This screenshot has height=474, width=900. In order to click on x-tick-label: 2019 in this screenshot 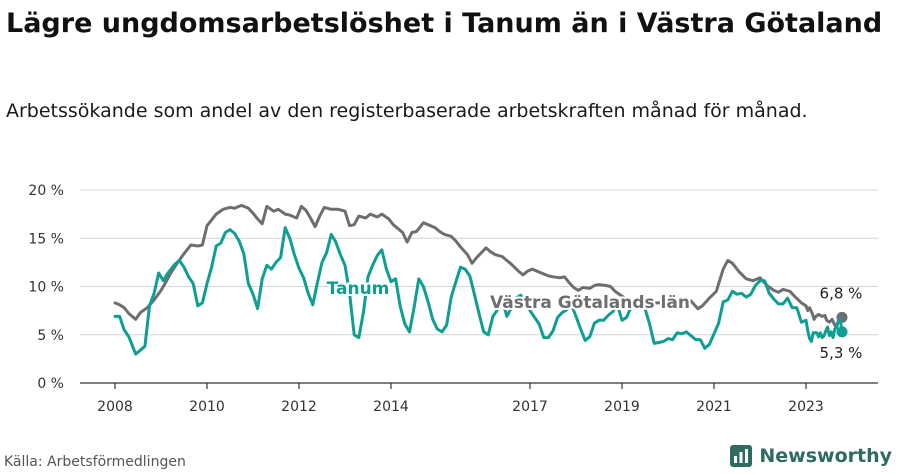, I will do `click(622, 407)`.